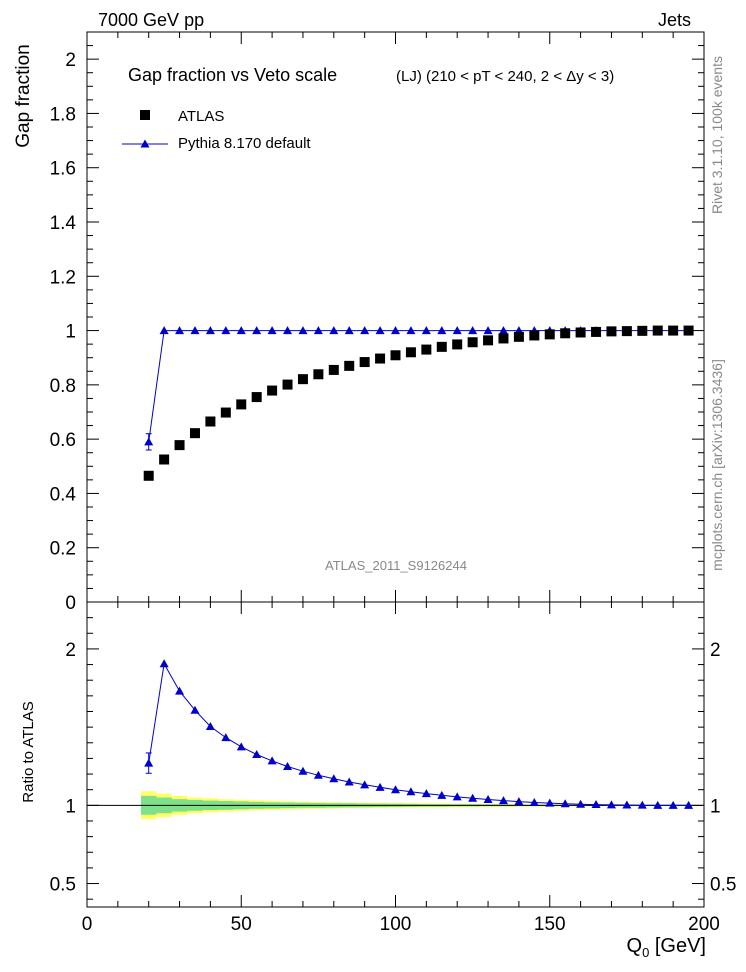 This screenshot has height=972, width=746. What do you see at coordinates (396, 924) in the screenshot?
I see `x-tick-label: 100` at bounding box center [396, 924].